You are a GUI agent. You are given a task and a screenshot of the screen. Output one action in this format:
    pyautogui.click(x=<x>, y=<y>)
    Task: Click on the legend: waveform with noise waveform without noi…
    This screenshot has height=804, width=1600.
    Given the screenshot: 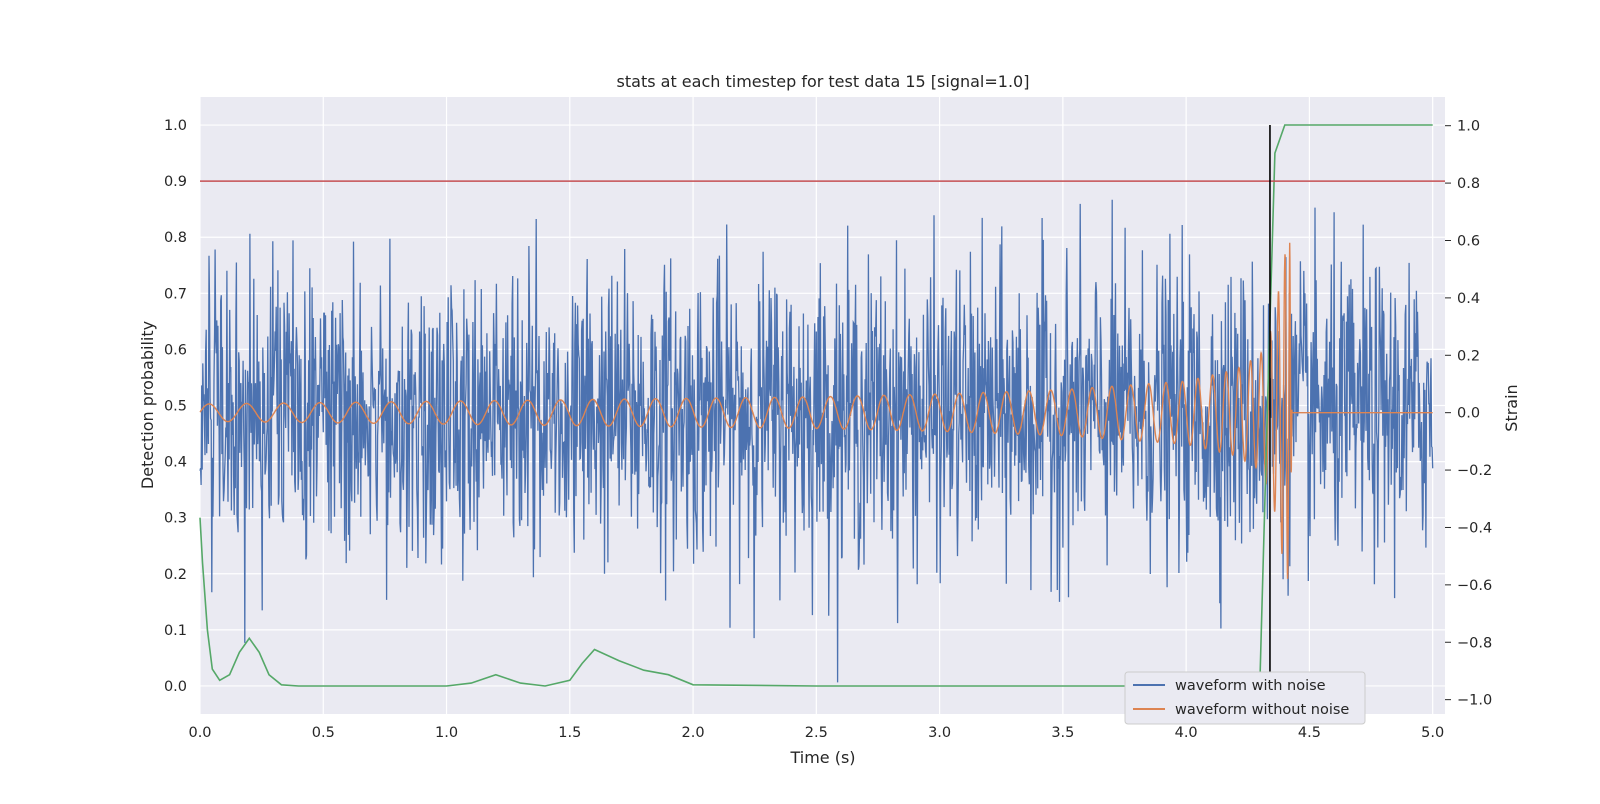 What is the action you would take?
    pyautogui.click(x=1245, y=698)
    